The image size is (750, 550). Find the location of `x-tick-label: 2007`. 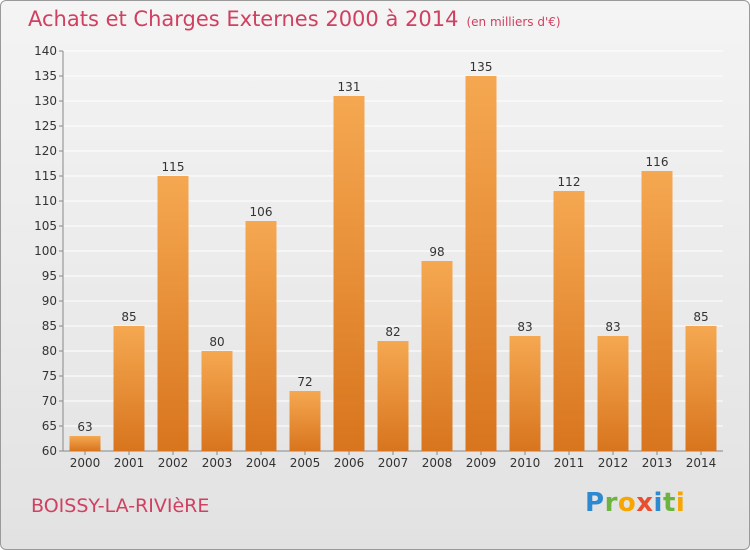

x-tick-label: 2007 is located at coordinates (393, 463).